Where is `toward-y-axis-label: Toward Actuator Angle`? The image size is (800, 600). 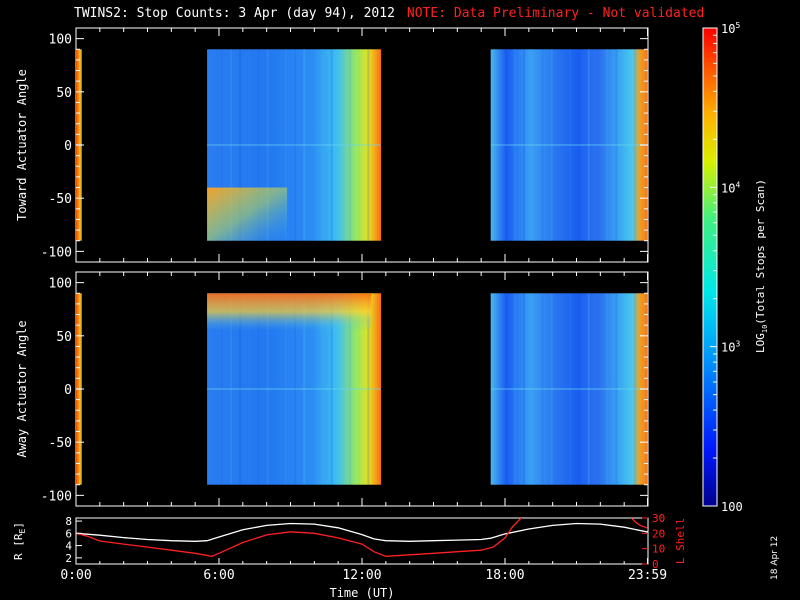 toward-y-axis-label: Toward Actuator Angle is located at coordinates (22, 145).